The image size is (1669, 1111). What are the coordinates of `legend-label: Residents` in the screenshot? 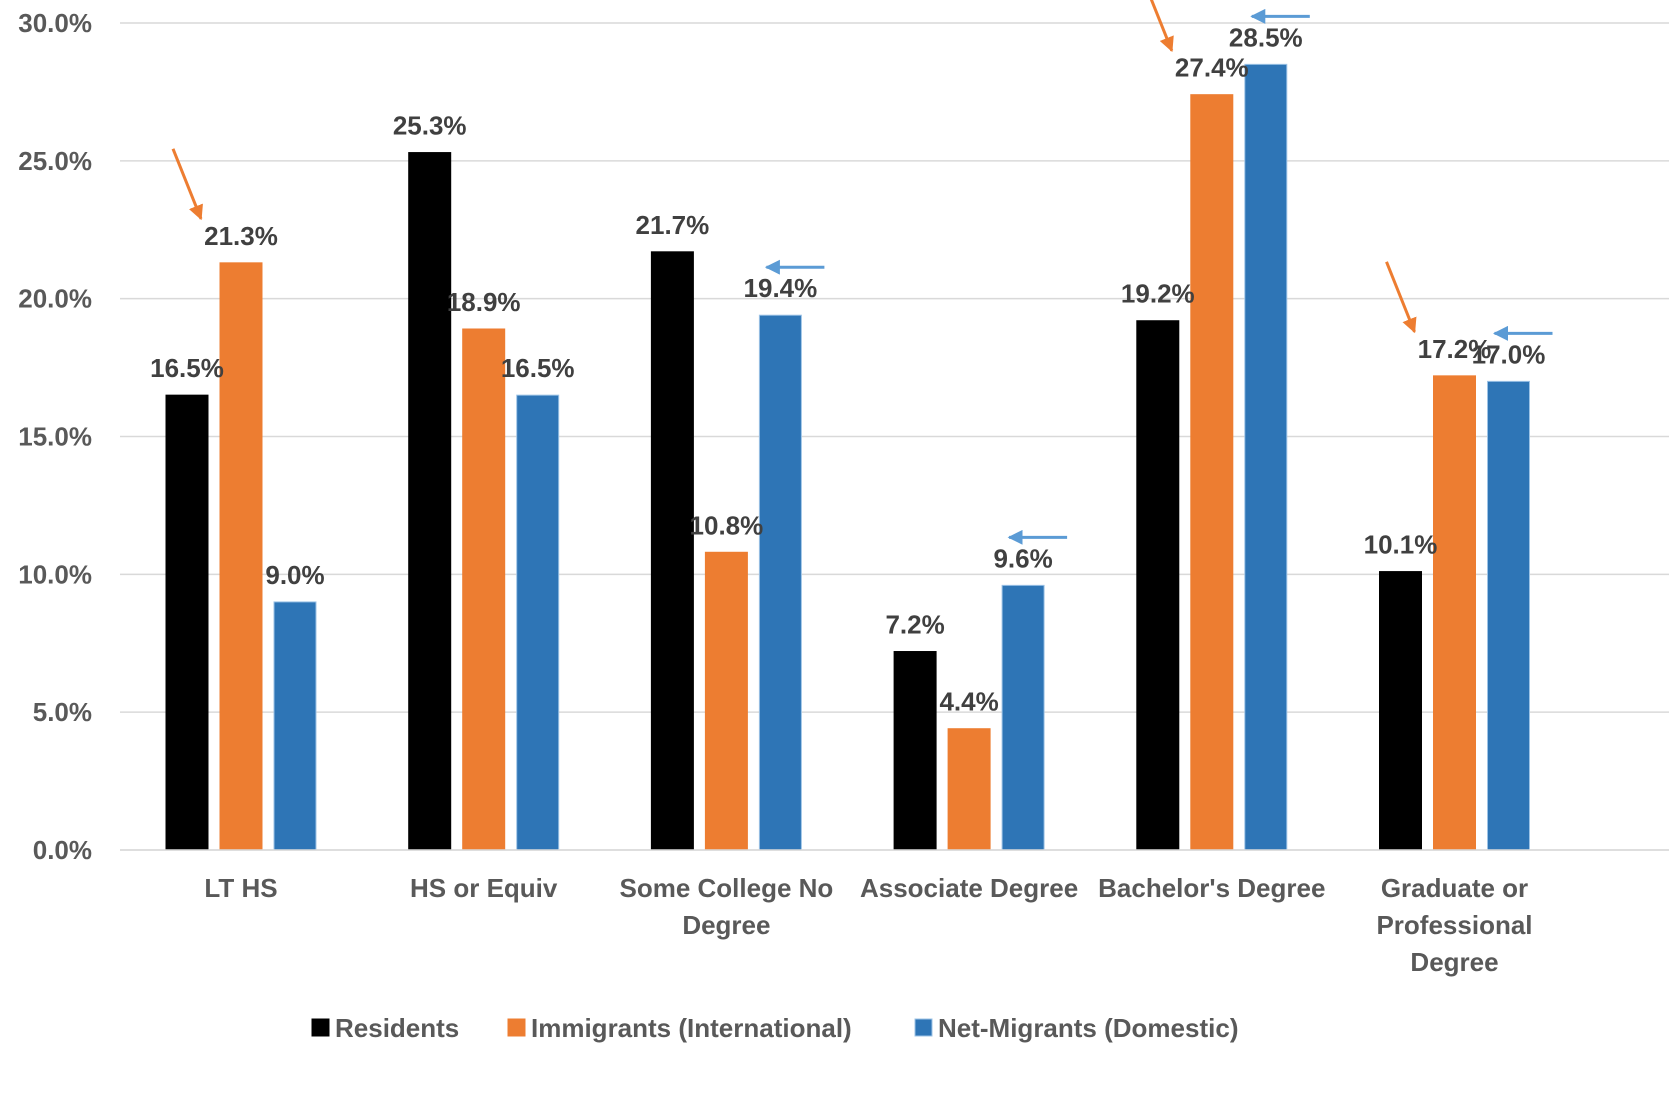 It's located at (397, 1028).